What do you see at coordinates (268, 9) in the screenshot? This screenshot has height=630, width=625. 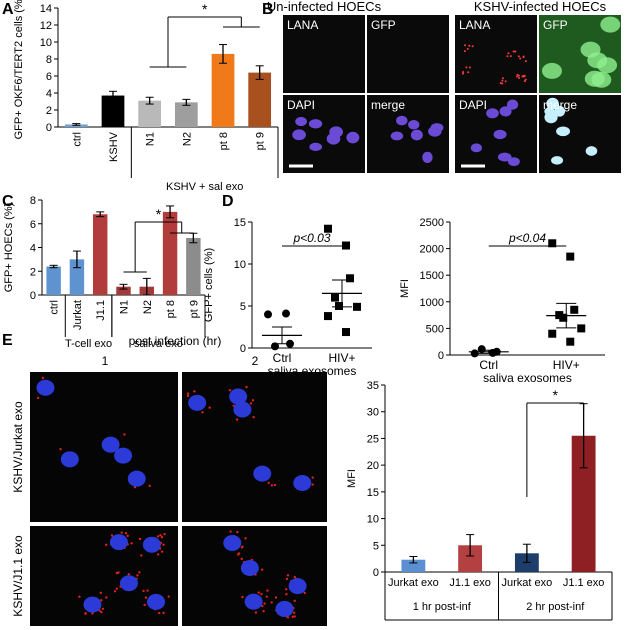 I see `panel-label: B` at bounding box center [268, 9].